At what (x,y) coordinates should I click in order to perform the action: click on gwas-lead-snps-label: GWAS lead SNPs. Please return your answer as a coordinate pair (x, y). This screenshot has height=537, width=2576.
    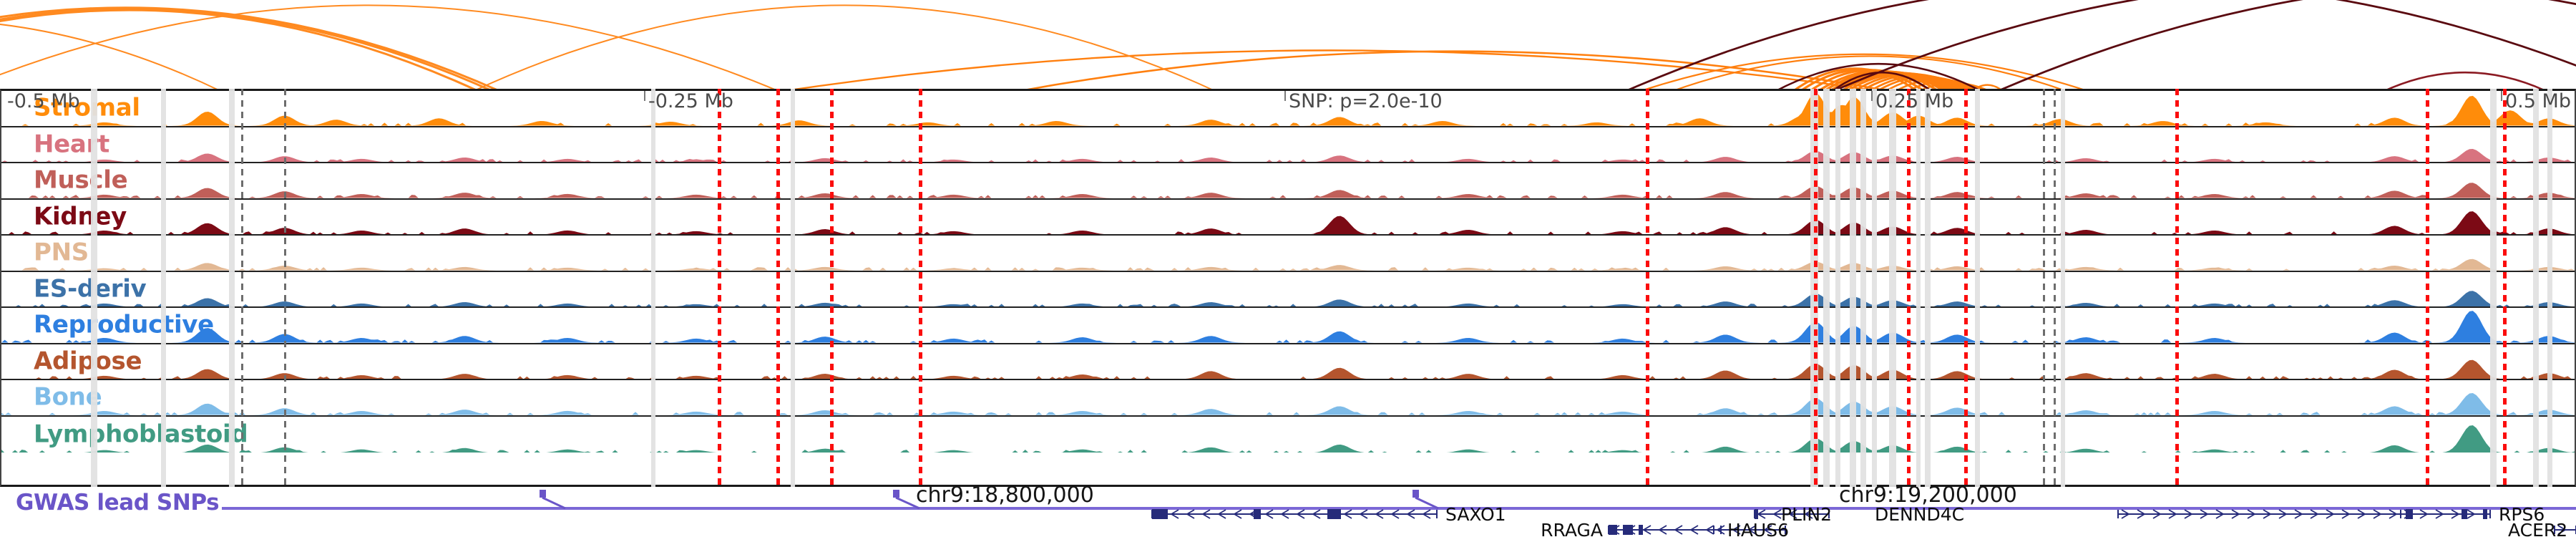
    Looking at the image, I should click on (118, 503).